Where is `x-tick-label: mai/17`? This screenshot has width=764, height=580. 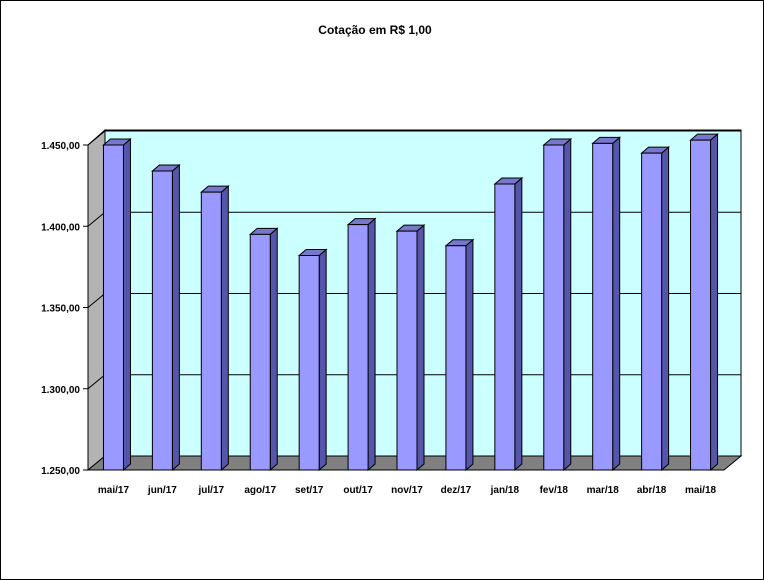
x-tick-label: mai/17 is located at coordinates (114, 490).